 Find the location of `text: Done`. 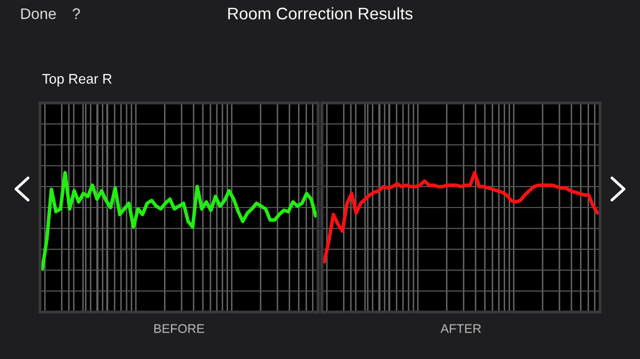

text: Done is located at coordinates (38, 14).